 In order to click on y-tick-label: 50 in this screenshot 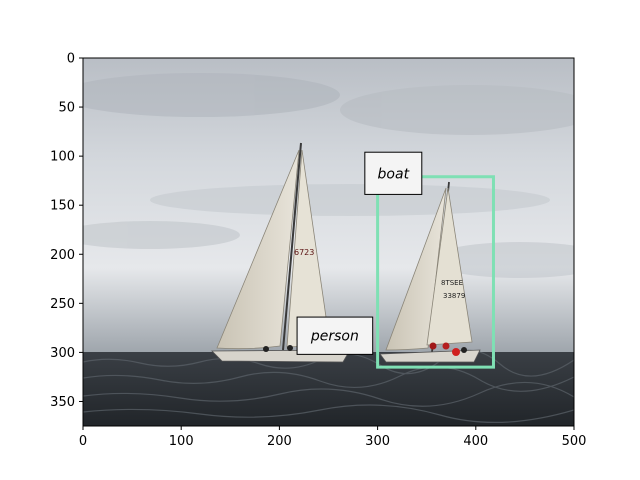, I will do `click(66, 108)`.